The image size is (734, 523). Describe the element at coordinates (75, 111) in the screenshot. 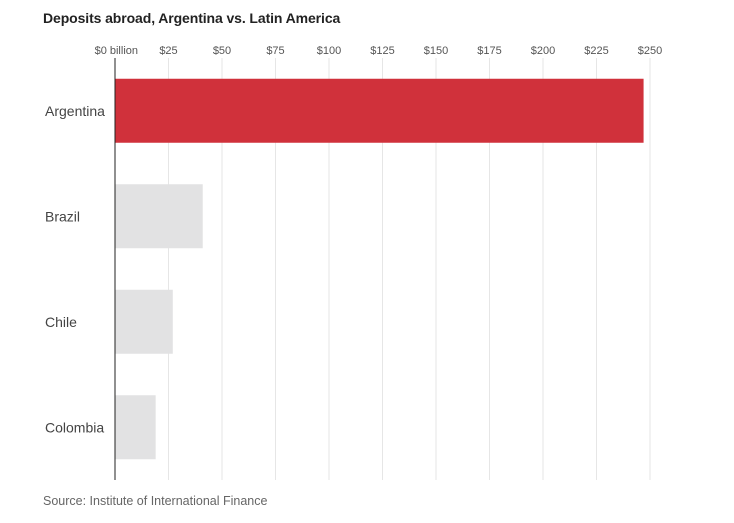

I see `category-label-argentina: Argentina` at that location.